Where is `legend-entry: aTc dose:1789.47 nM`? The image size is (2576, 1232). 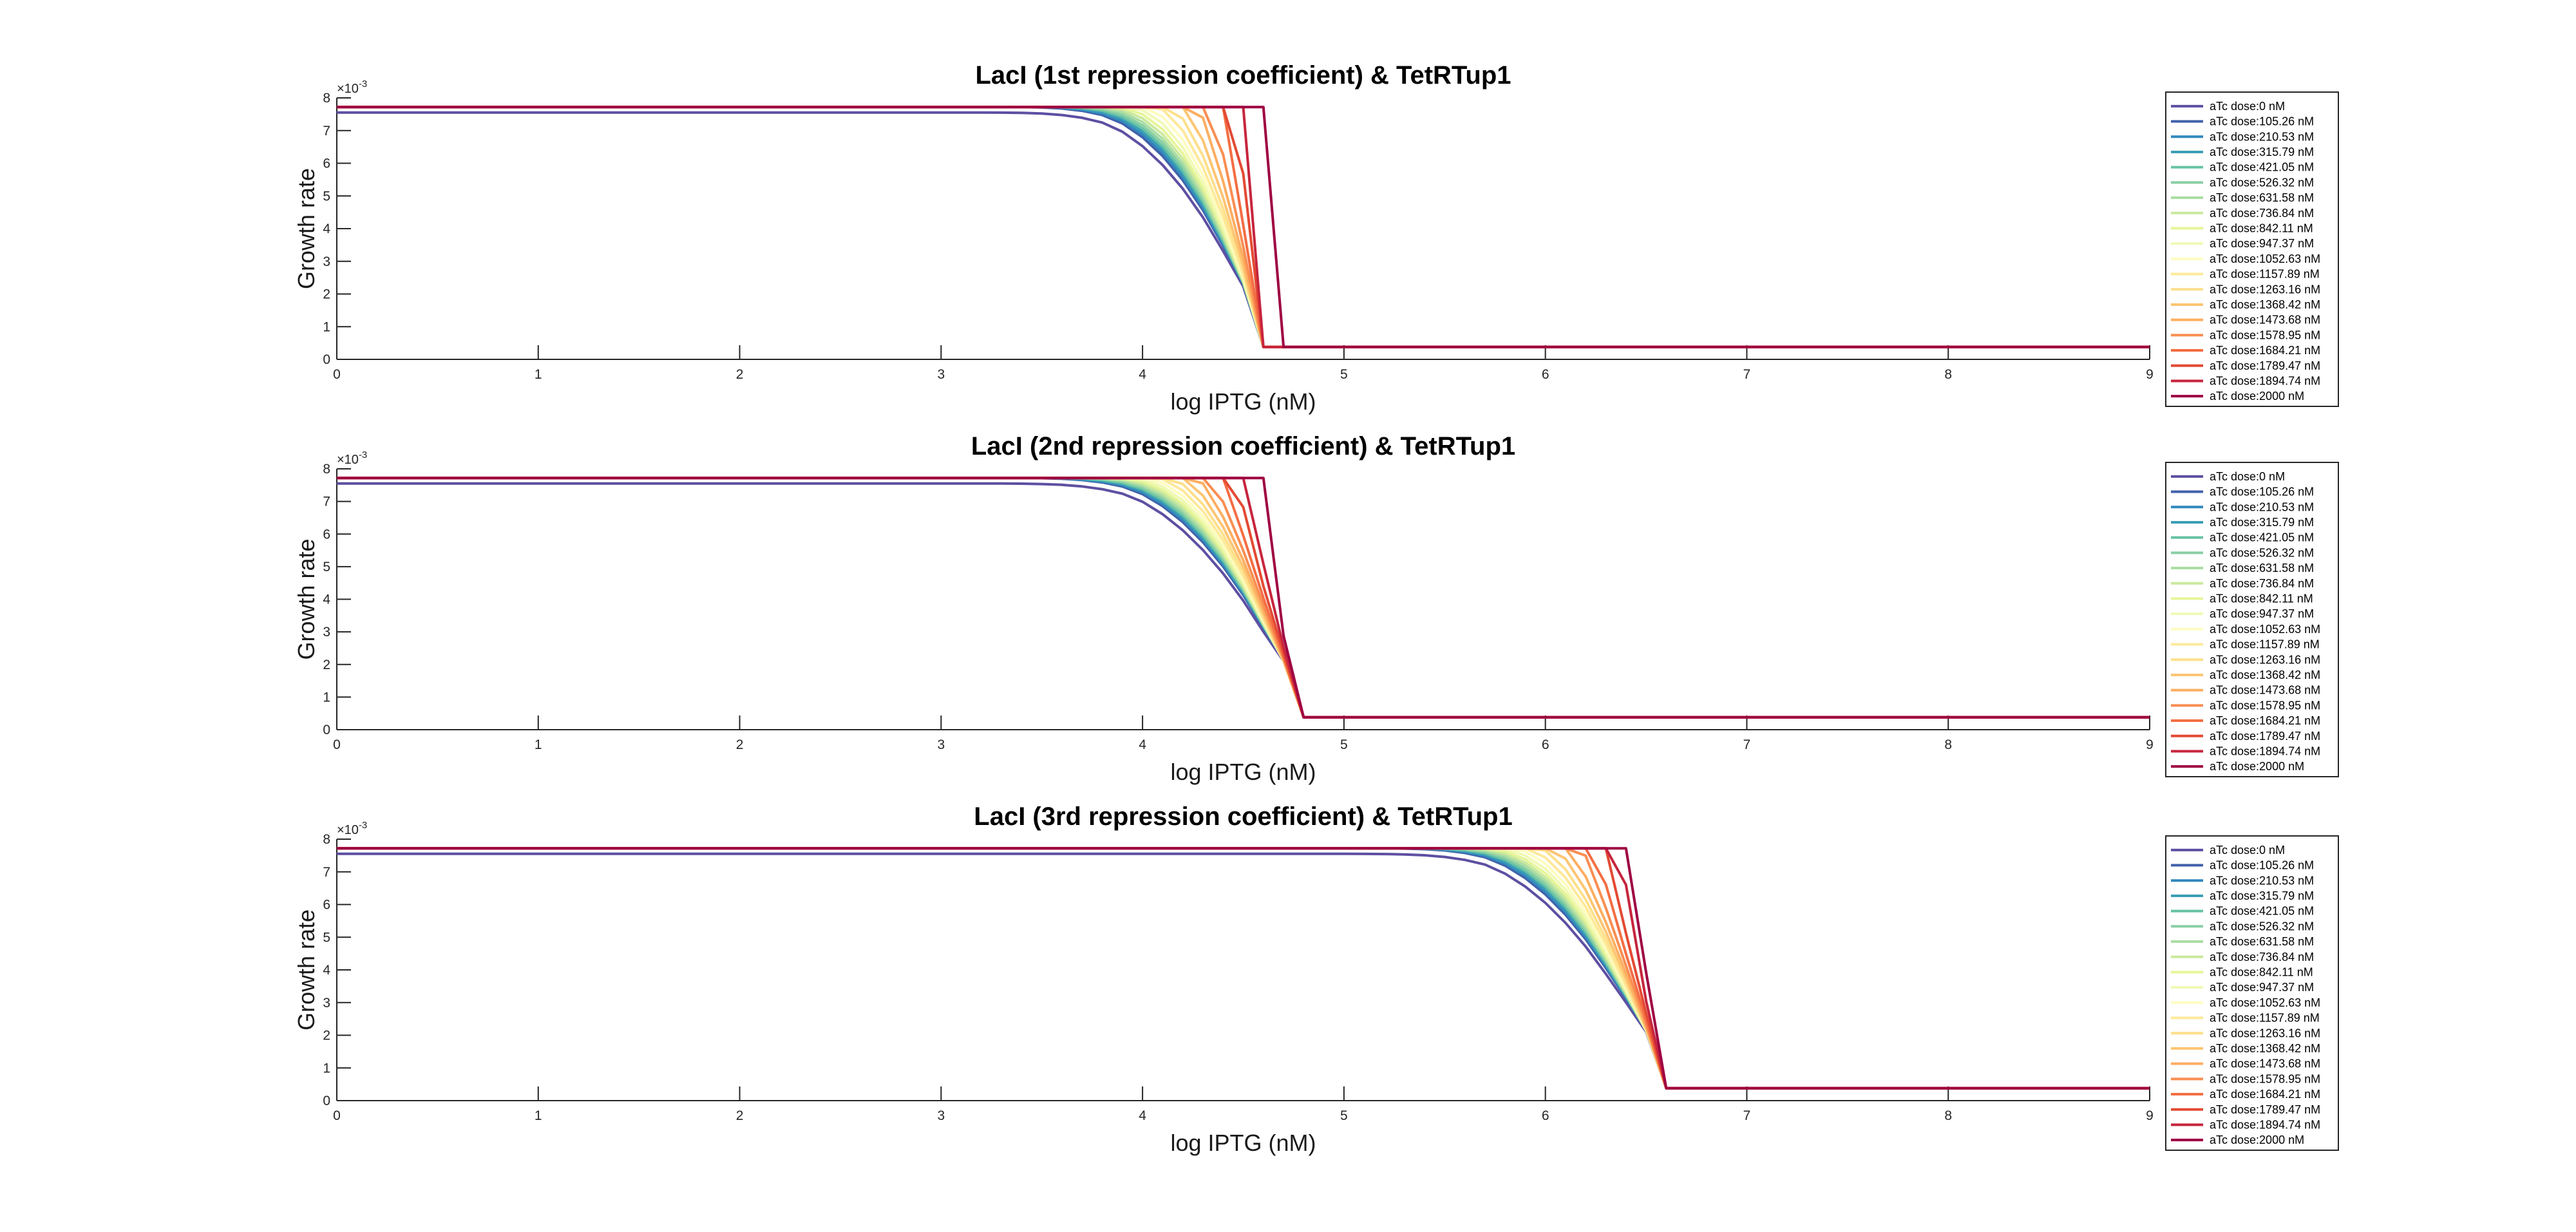
legend-entry: aTc dose:1789.47 nM is located at coordinates (2265, 736).